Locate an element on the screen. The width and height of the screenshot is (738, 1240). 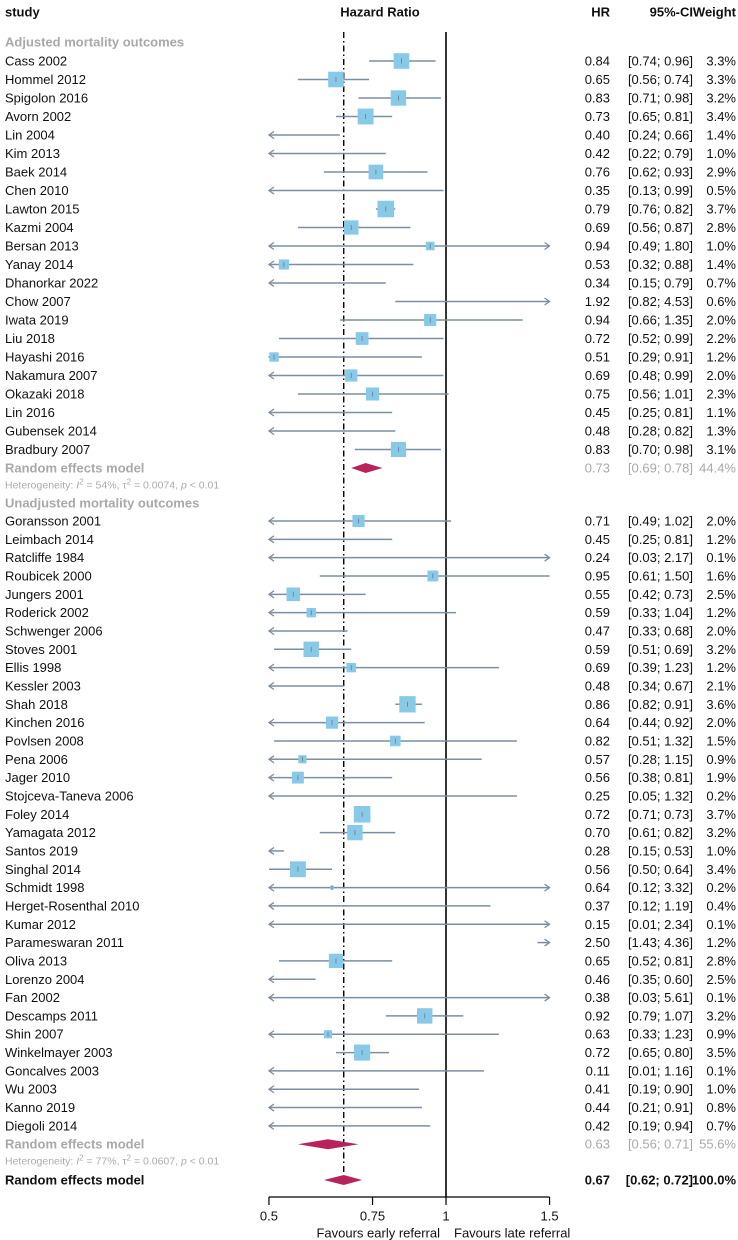
study-label: Leimbach 2014 is located at coordinates (49, 539).